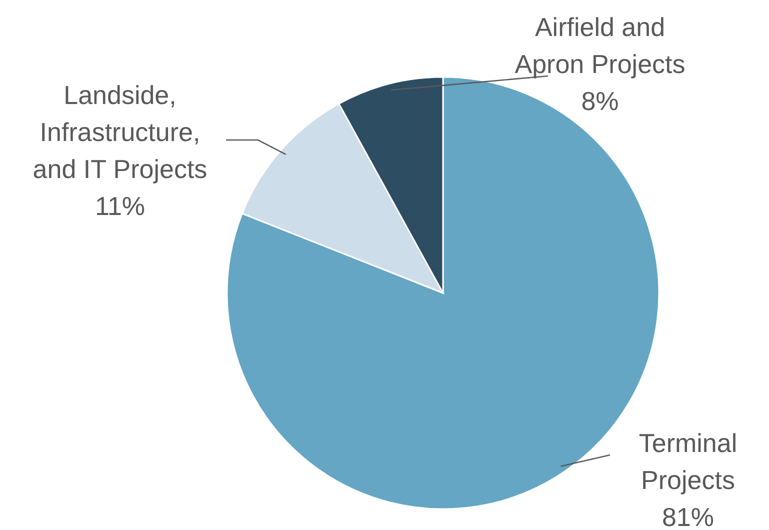 Image resolution: width=769 pixels, height=530 pixels. I want to click on data-label: 11%, so click(120, 206).